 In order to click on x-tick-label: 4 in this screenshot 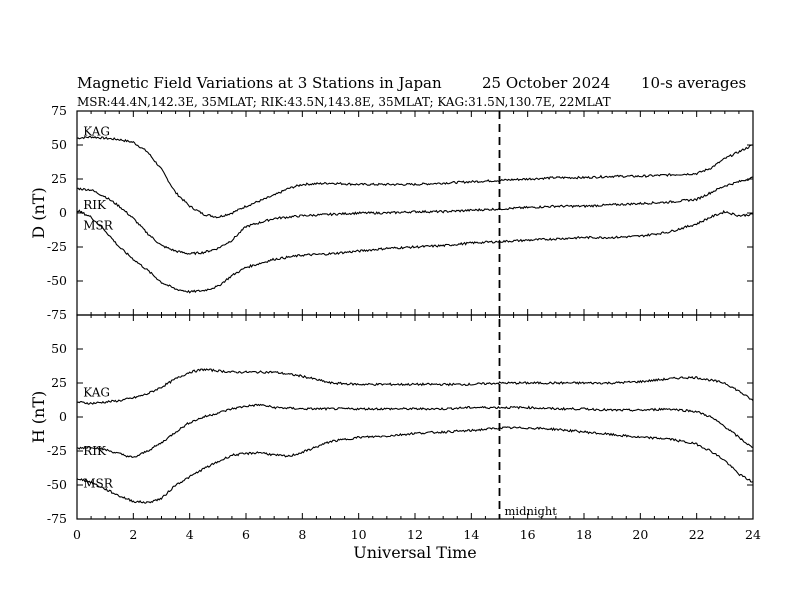, I will do `click(190, 534)`.